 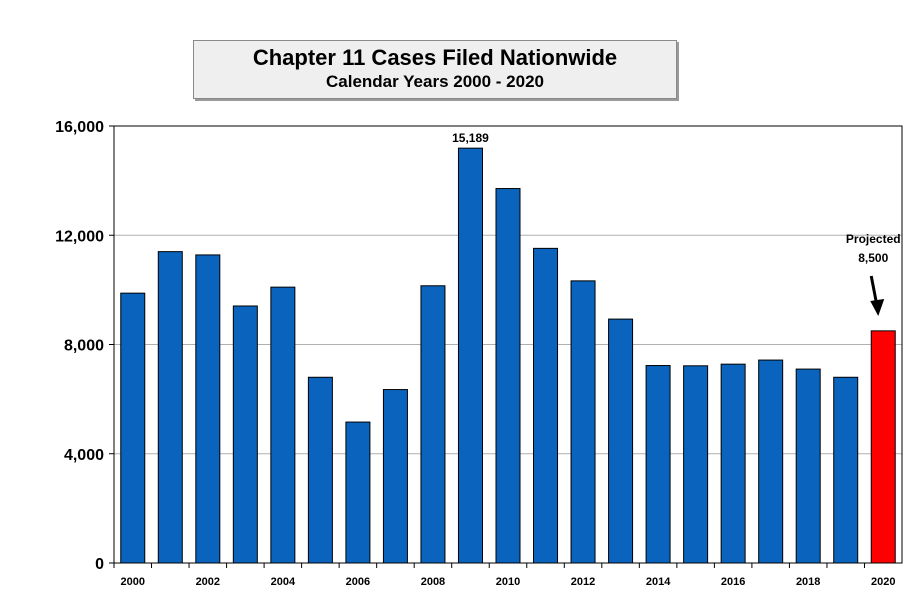 I want to click on y-tick-label: 8,000, so click(x=84, y=346).